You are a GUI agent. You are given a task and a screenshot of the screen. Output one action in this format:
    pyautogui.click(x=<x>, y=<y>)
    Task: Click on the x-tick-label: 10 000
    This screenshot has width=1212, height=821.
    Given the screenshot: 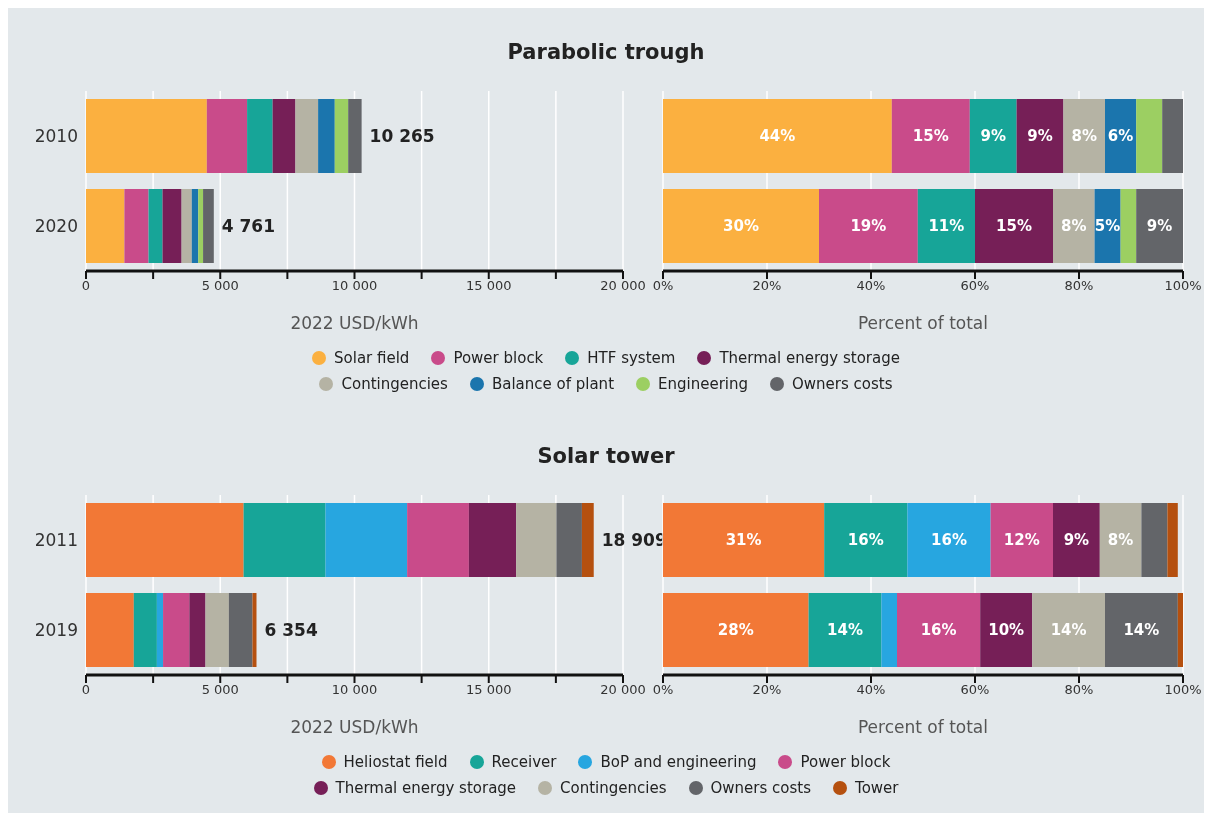 What is the action you would take?
    pyautogui.click(x=354, y=286)
    